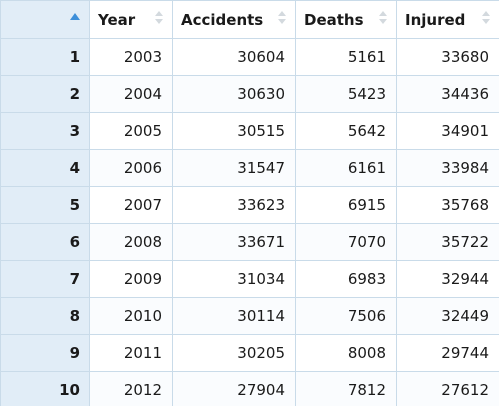  Describe the element at coordinates (131, 388) in the screenshot. I see `cell-year: 2012` at that location.